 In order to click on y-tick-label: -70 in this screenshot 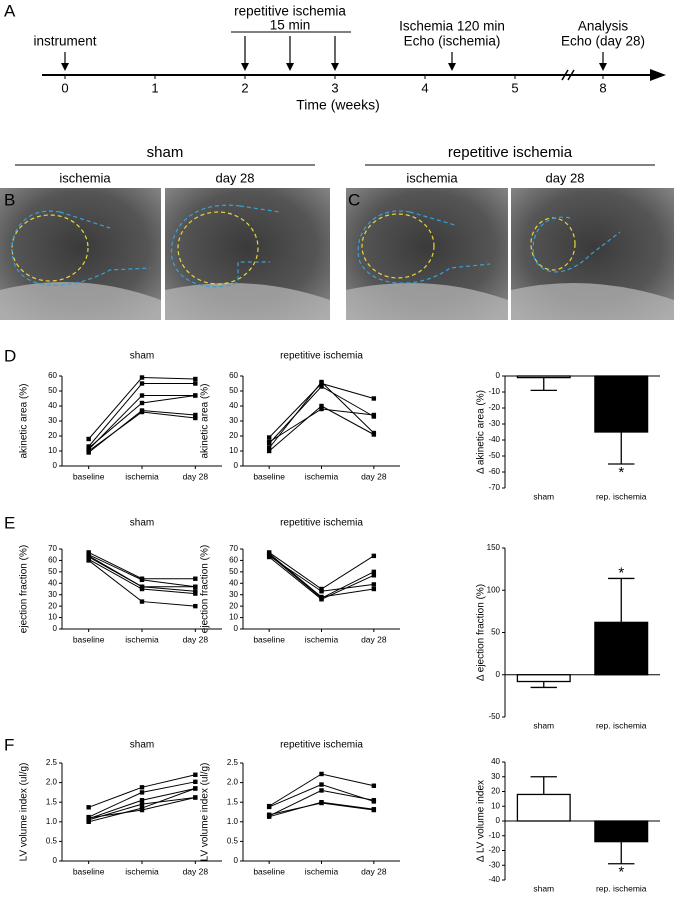, I will do `click(494, 487)`.